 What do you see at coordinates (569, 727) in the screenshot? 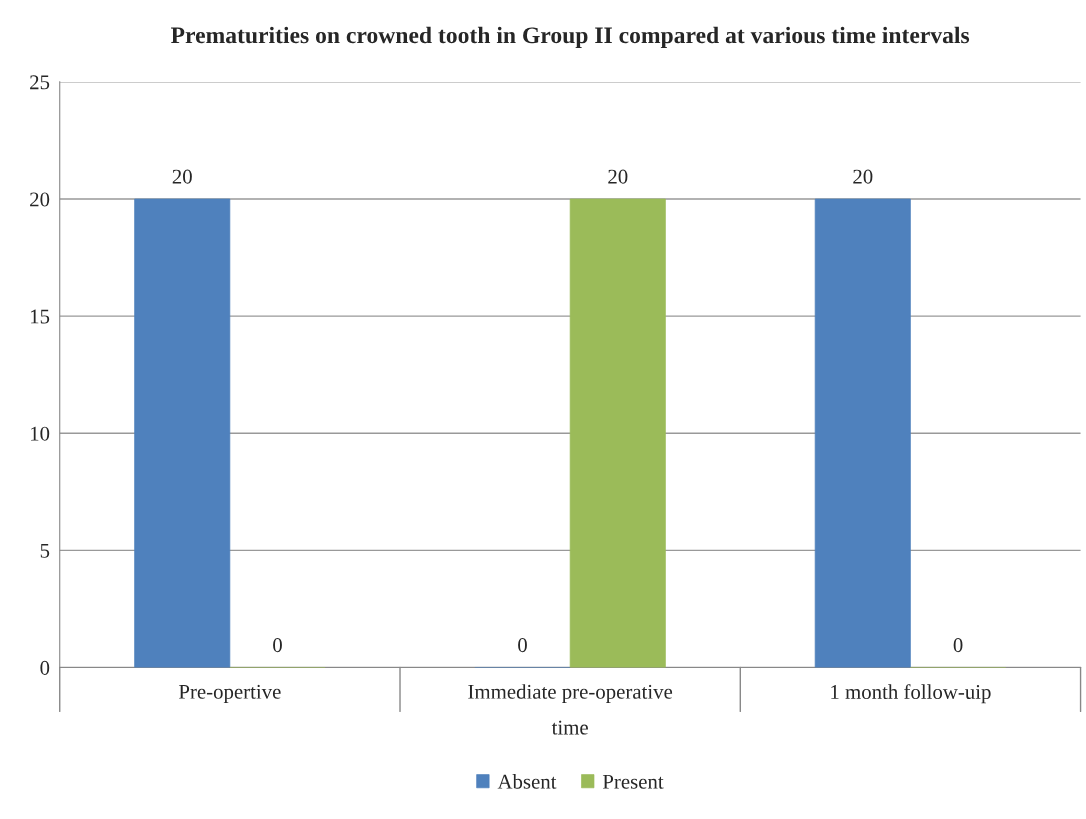
I see `x-axis-title: time` at bounding box center [569, 727].